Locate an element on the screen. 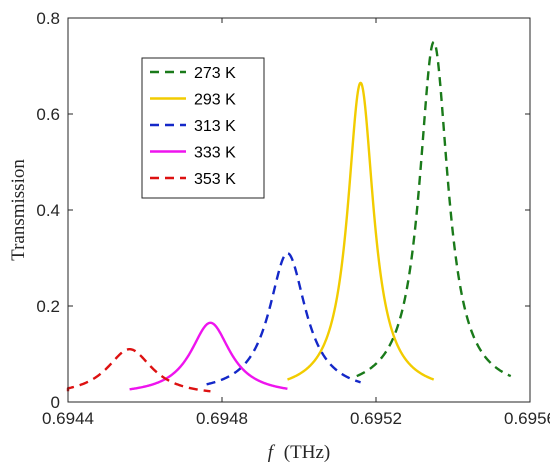  y-tick-label: 0.8 is located at coordinates (48, 18).